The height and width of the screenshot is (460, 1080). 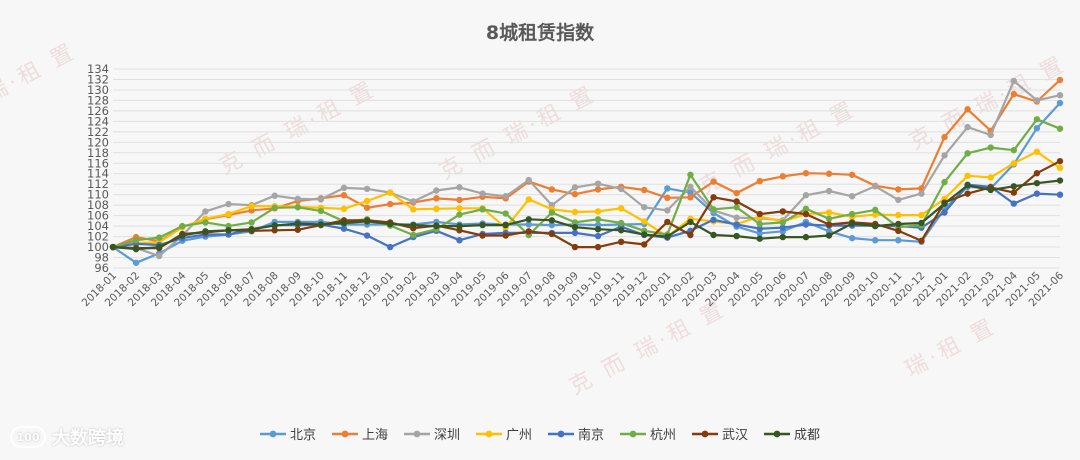 What do you see at coordinates (540, 435) in the screenshot?
I see `legend: 北京 上海 深圳 广州 南京 杭州 武汉 成都` at bounding box center [540, 435].